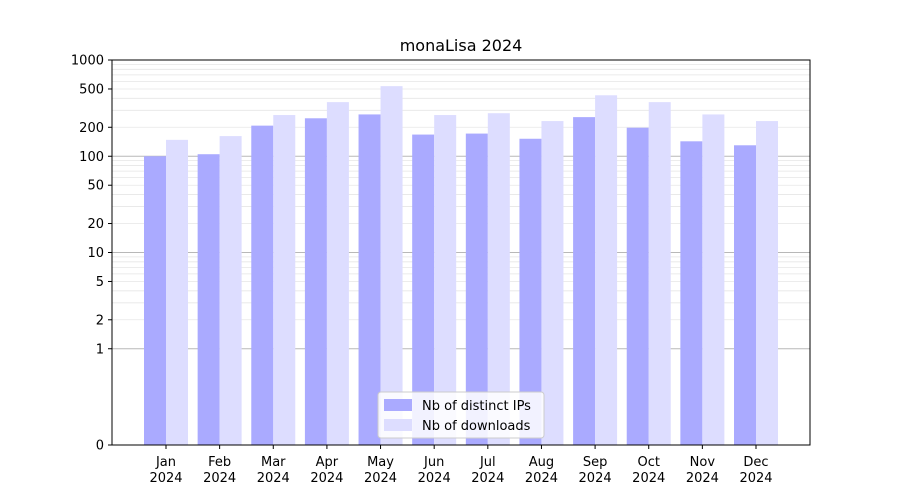 The width and height of the screenshot is (900, 500). I want to click on y-tick-label: 2, so click(100, 320).